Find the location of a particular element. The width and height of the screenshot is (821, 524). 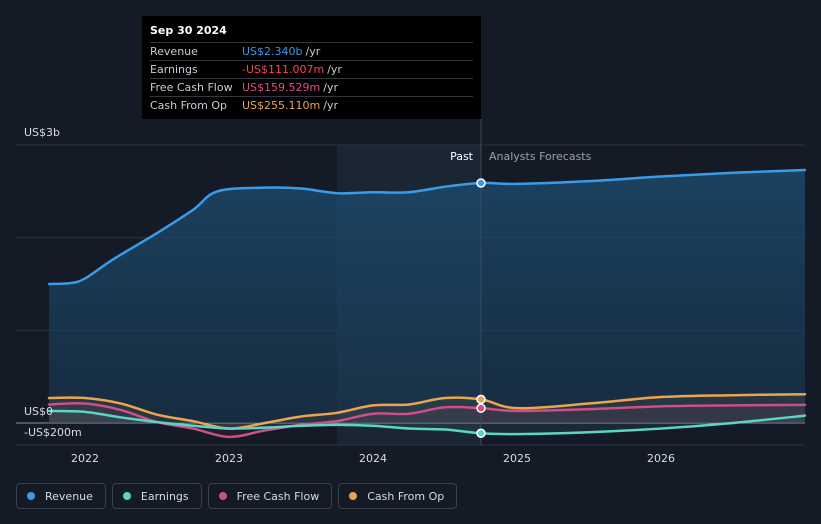

cash-from-op-line is located at coordinates (427, 411).